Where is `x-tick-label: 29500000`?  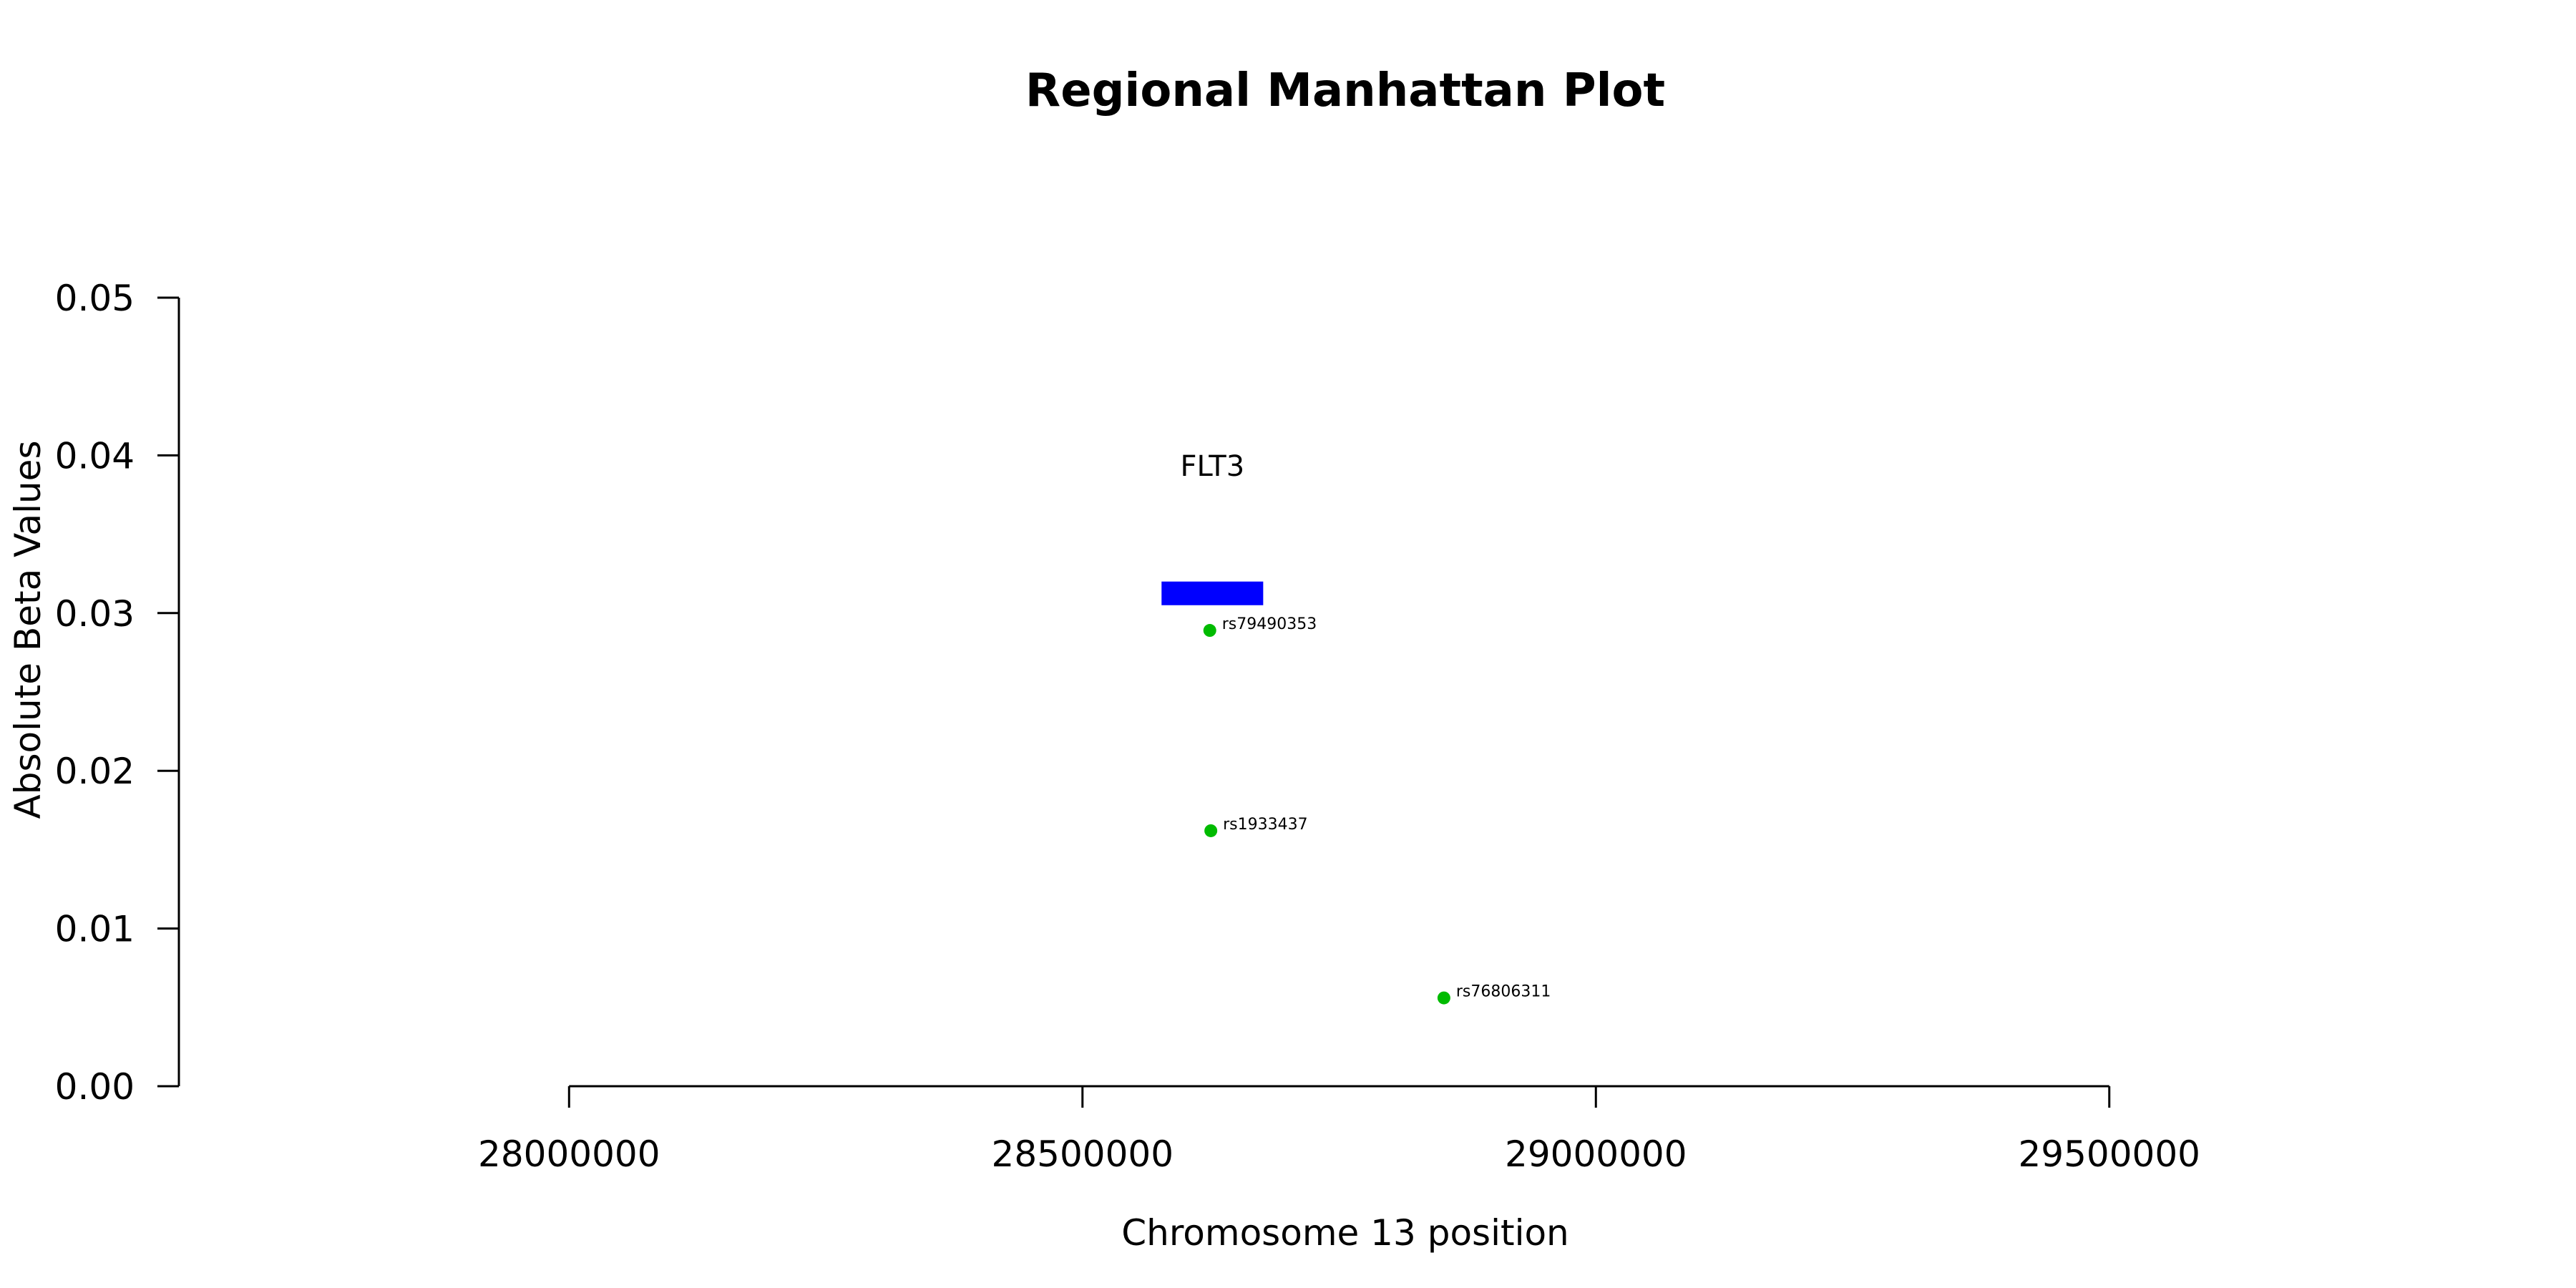 x-tick-label: 29500000 is located at coordinates (2110, 1154).